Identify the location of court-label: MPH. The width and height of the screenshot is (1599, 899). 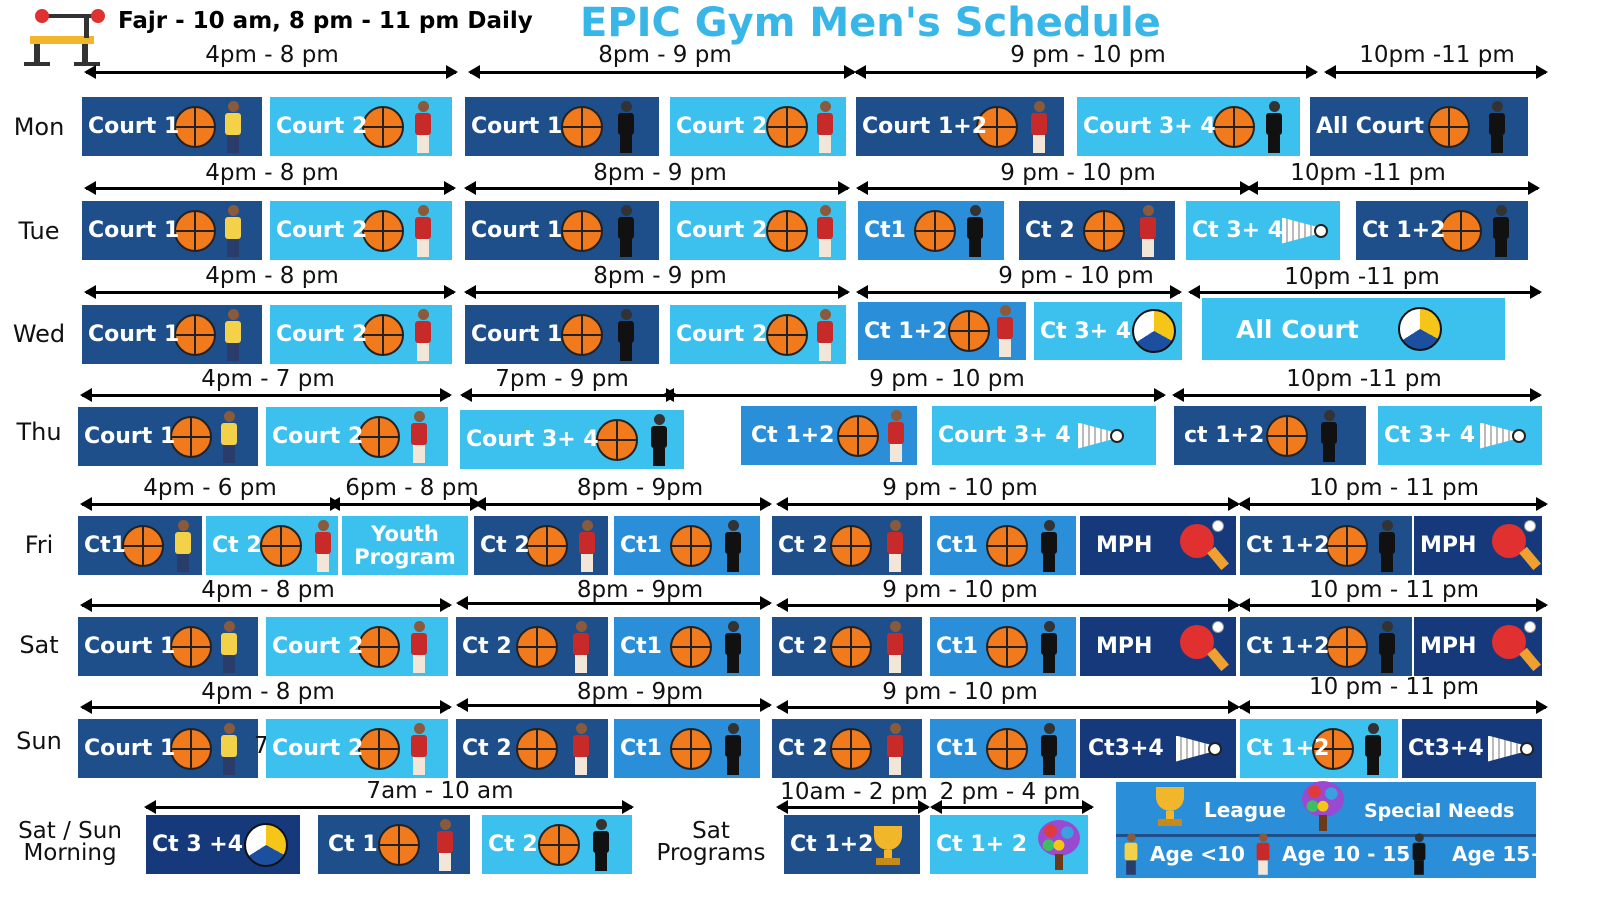
(1448, 545).